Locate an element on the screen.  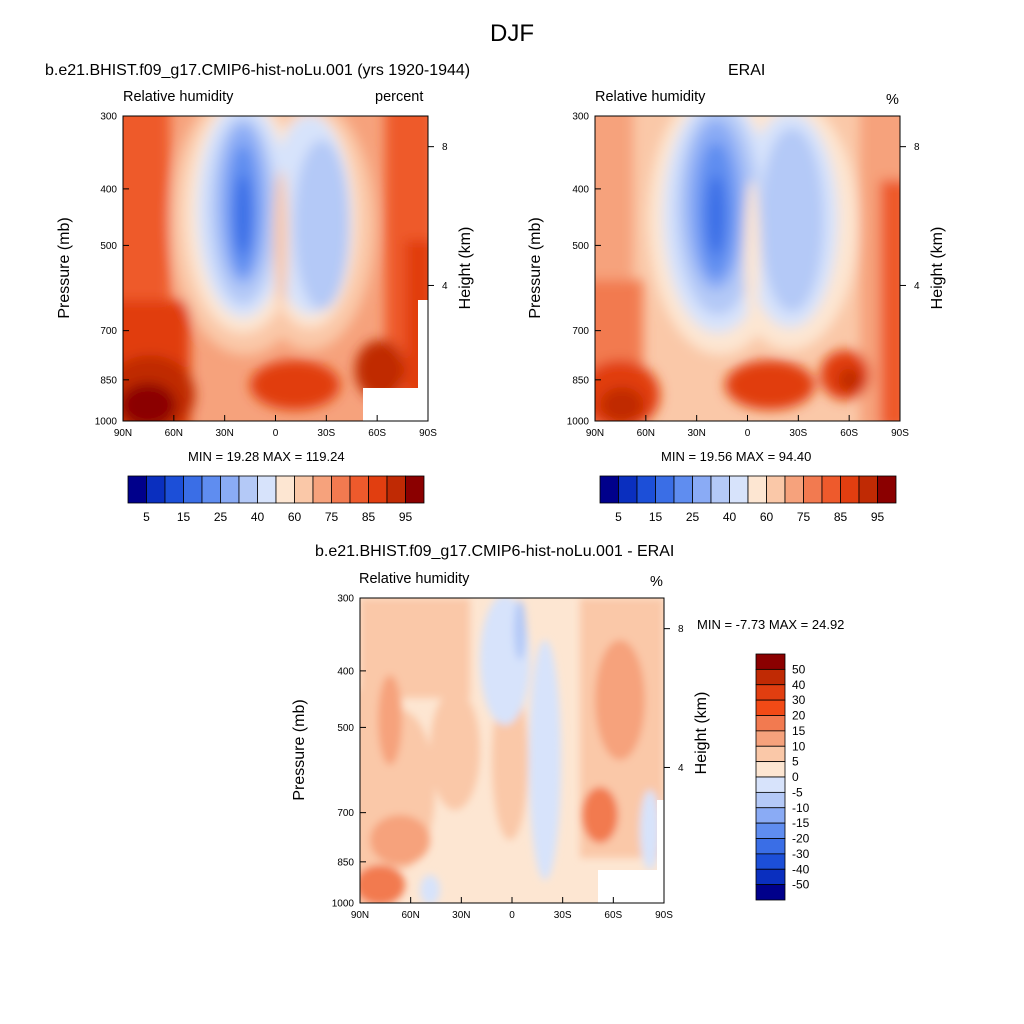
panel-model-xtick-label: 90S is located at coordinates (428, 433).